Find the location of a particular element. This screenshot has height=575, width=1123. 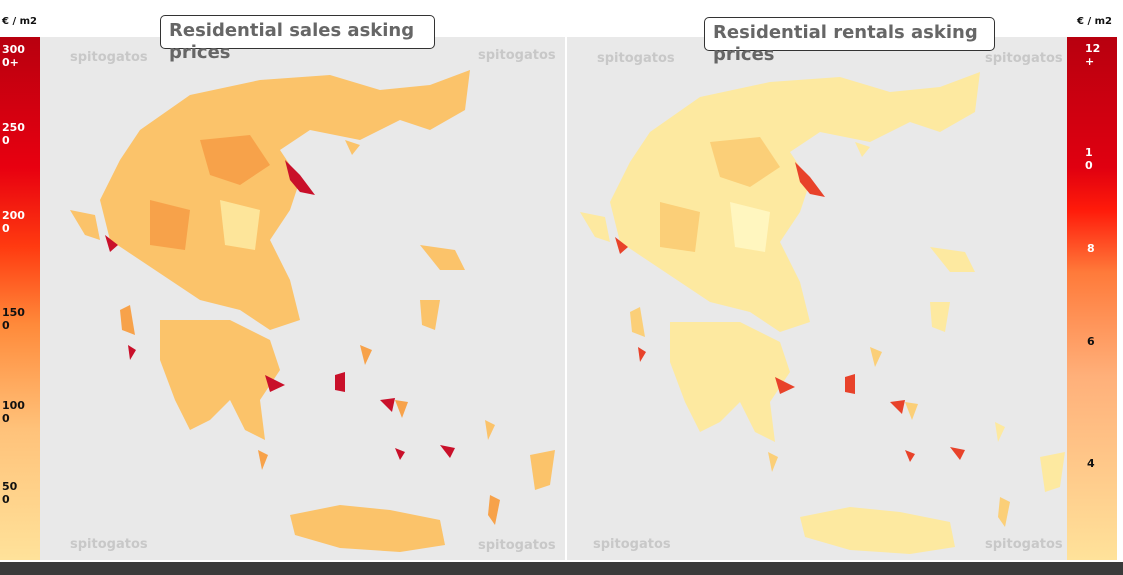

footer-strip is located at coordinates (561, 568).